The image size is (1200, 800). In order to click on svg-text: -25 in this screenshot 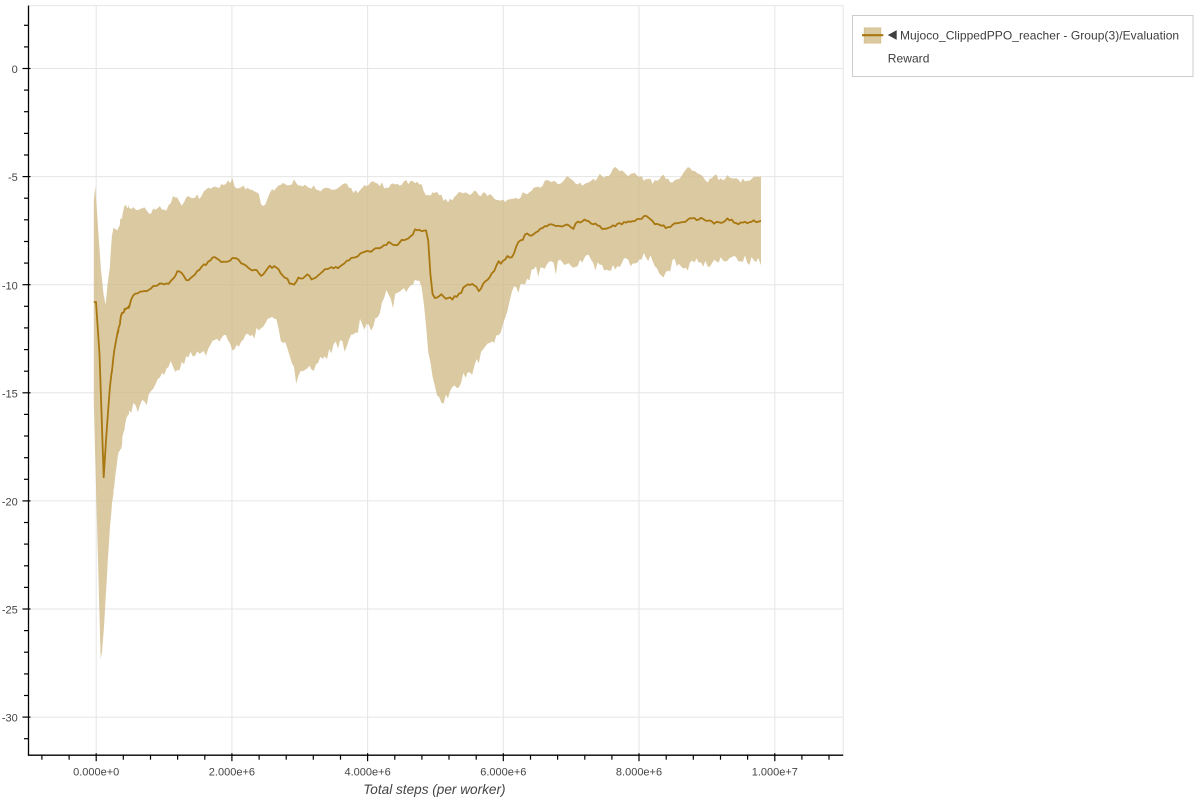, I will do `click(10, 611)`.